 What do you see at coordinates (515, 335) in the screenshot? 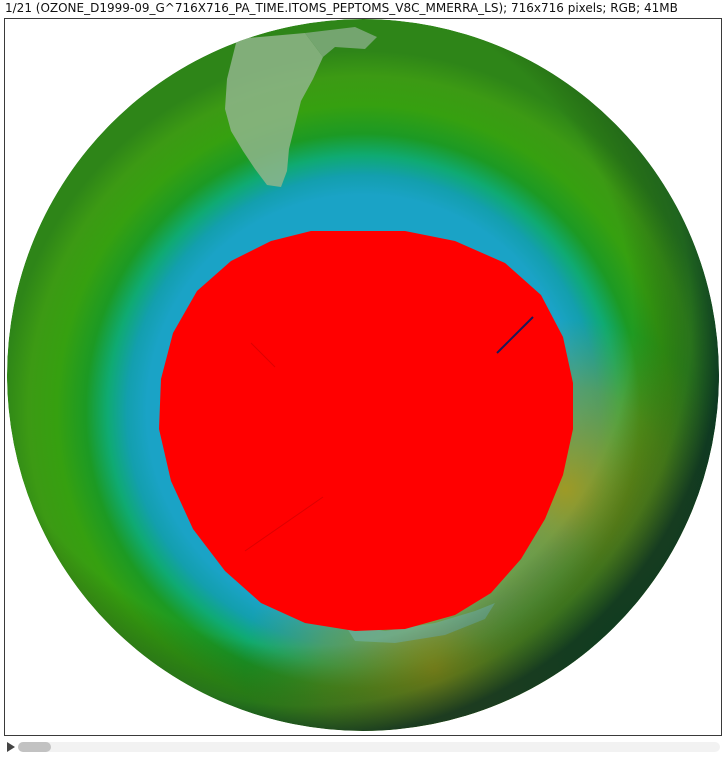
I see `data-artifact-line` at bounding box center [515, 335].